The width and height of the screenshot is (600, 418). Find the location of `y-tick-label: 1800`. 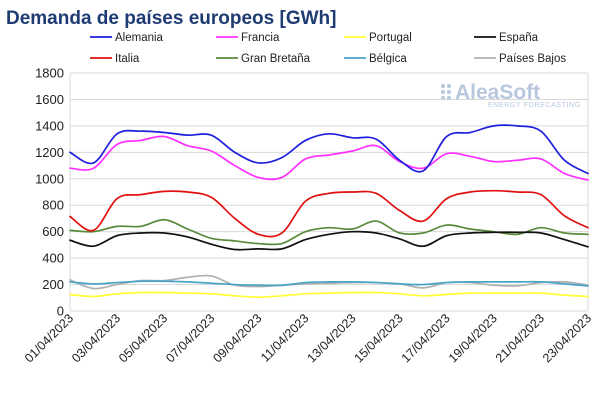

y-tick-label: 1800 is located at coordinates (49, 73).